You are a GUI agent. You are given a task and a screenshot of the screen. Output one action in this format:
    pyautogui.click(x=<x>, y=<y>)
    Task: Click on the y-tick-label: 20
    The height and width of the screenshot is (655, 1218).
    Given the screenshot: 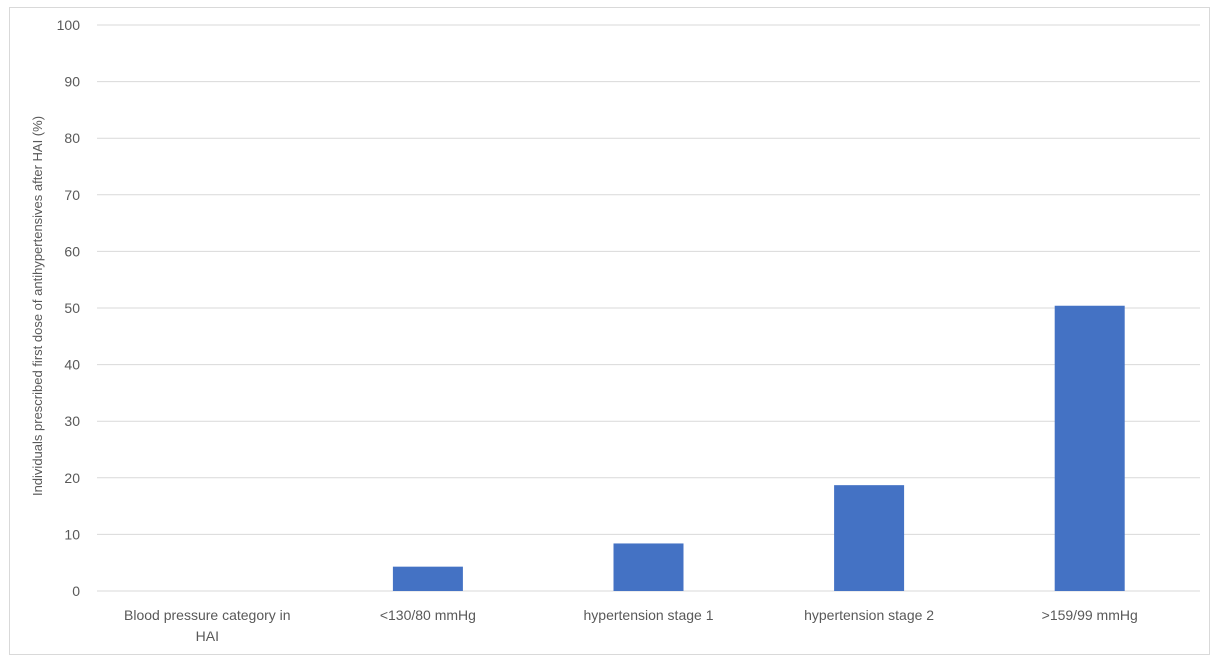 What is the action you would take?
    pyautogui.click(x=72, y=478)
    